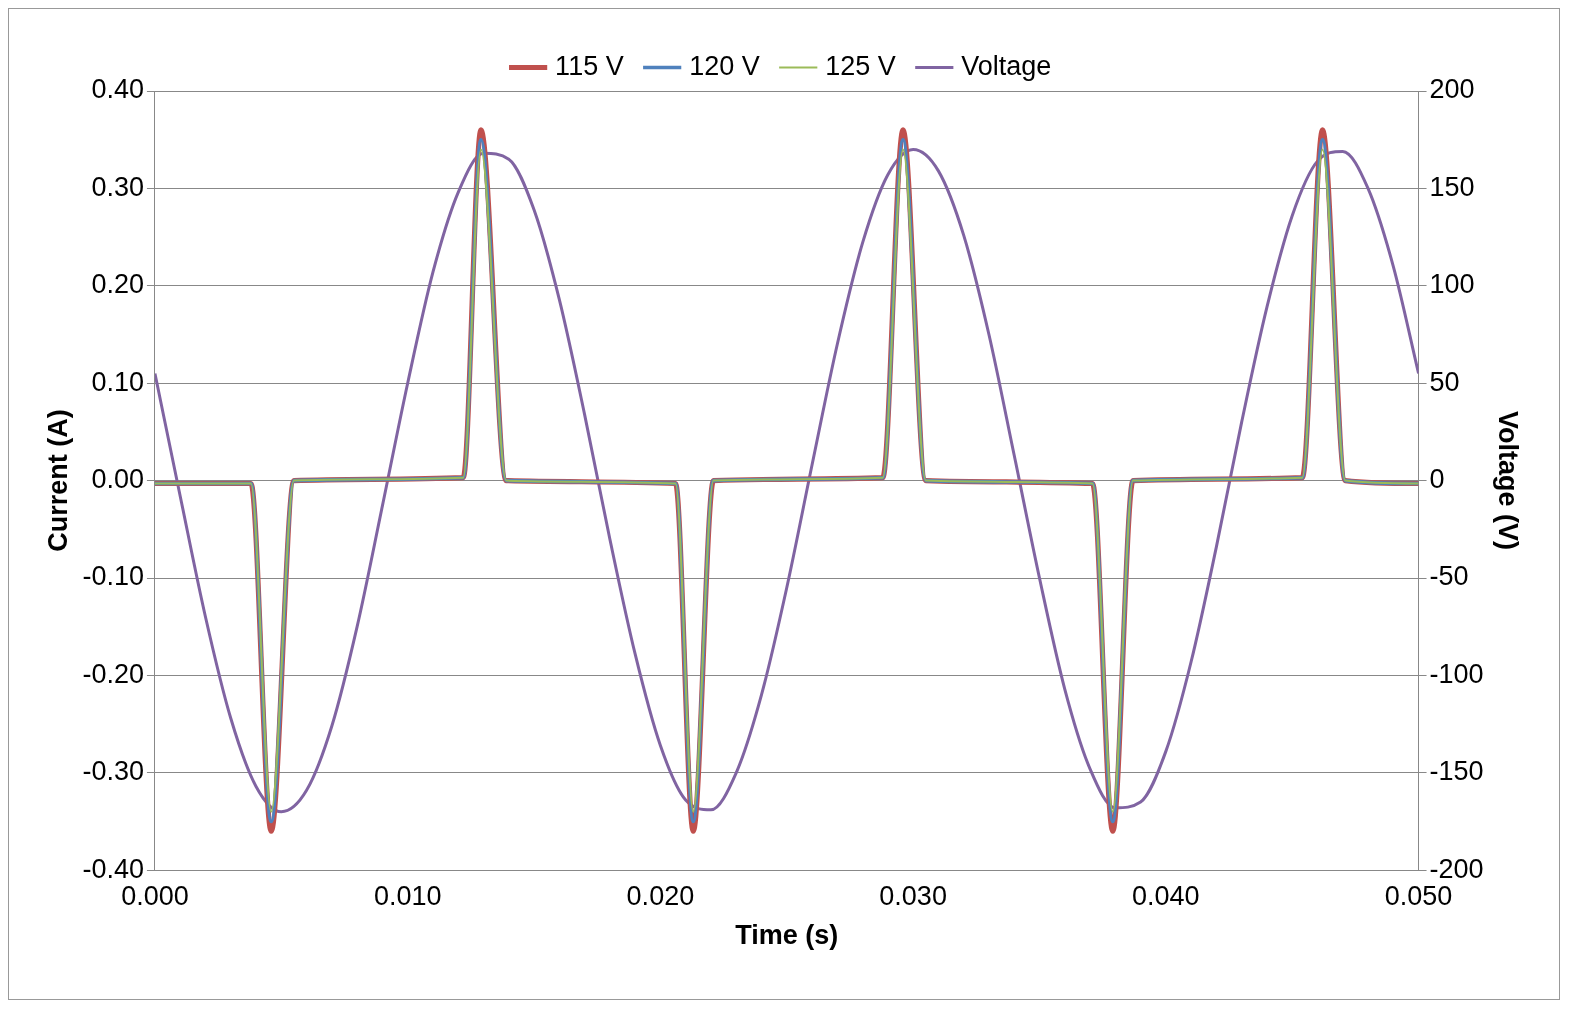  I want to click on y-tick-label: -0.30, so click(113, 771).